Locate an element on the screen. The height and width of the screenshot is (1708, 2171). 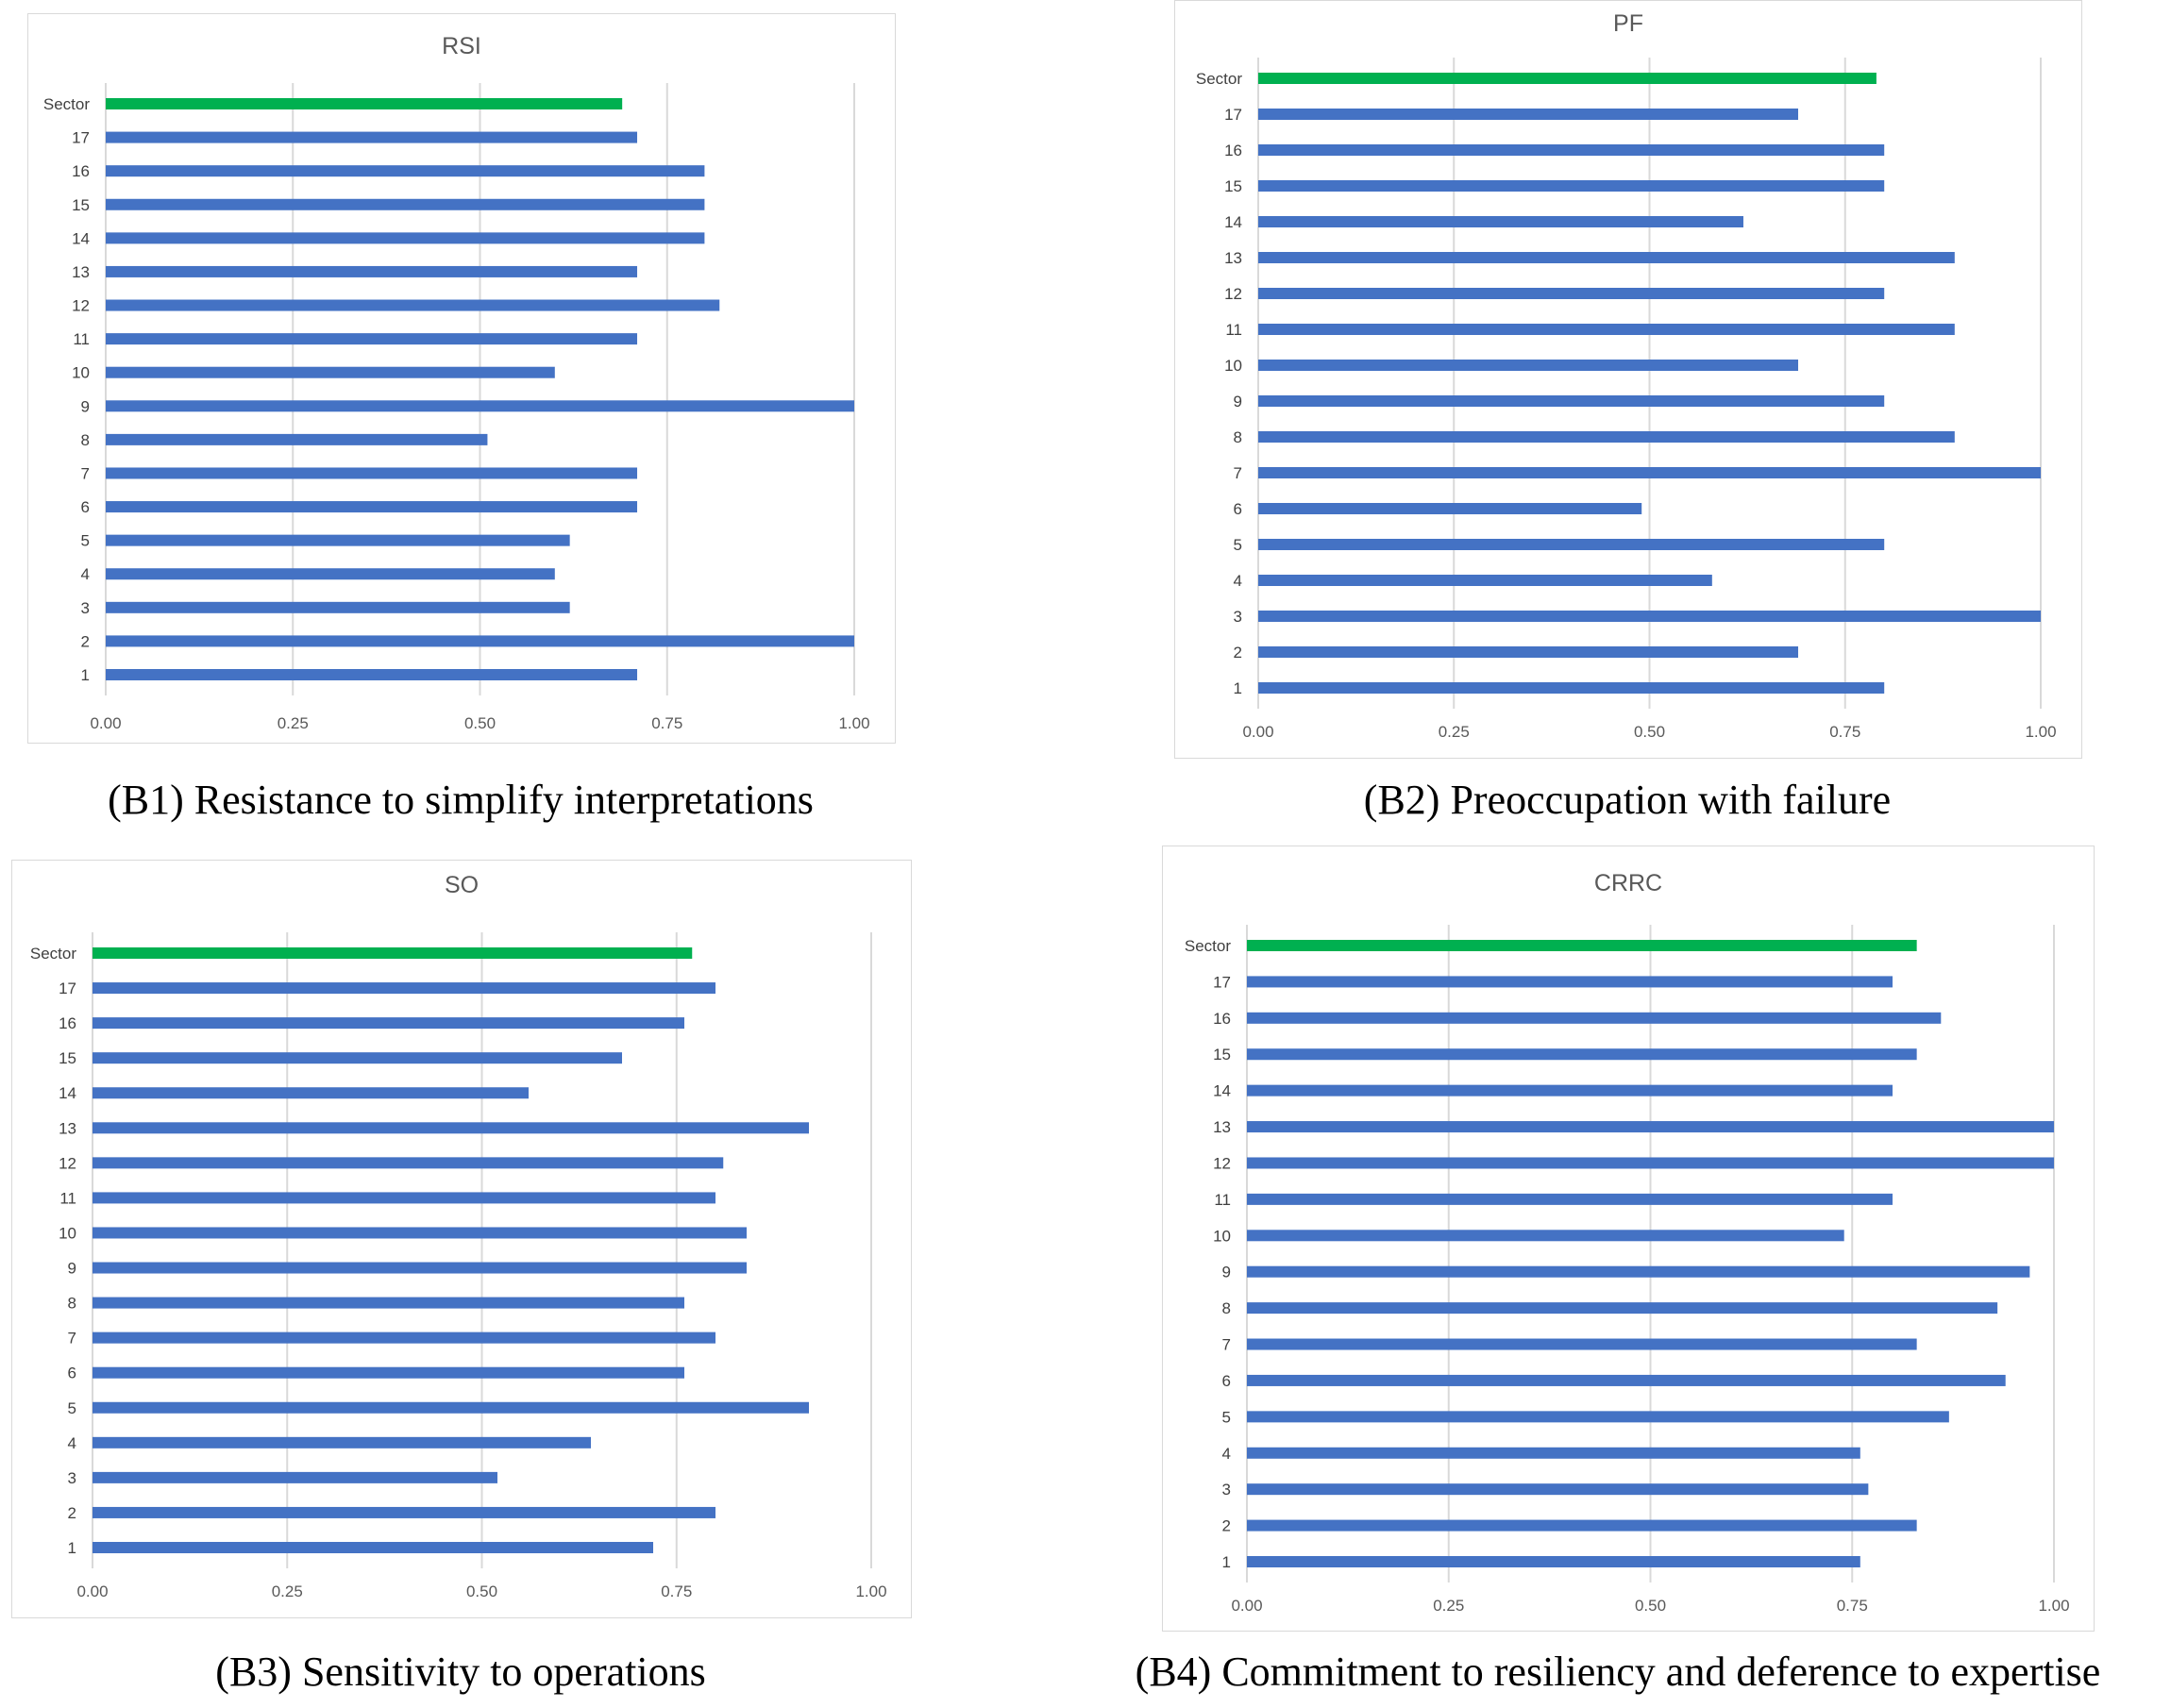
category-label: 8 is located at coordinates (1238, 437).